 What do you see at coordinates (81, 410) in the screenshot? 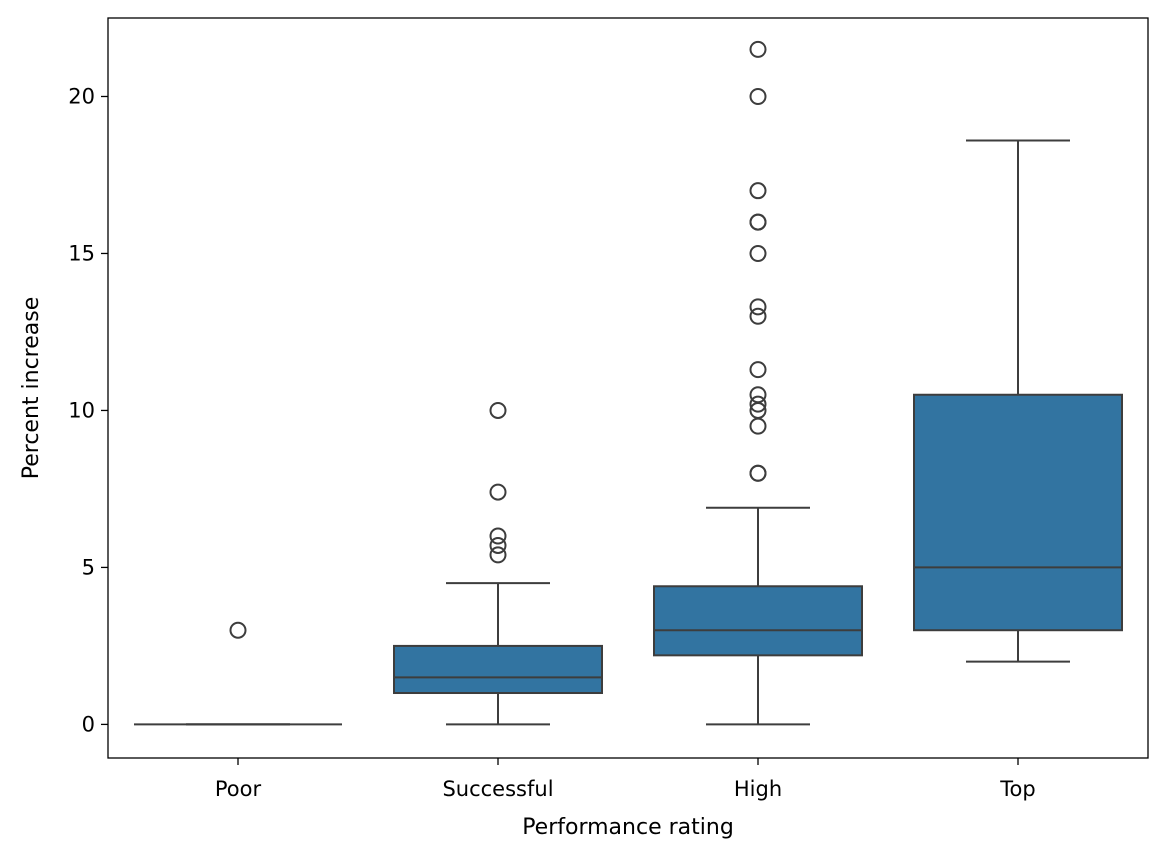
I see `y-tick-label: 10` at bounding box center [81, 410].